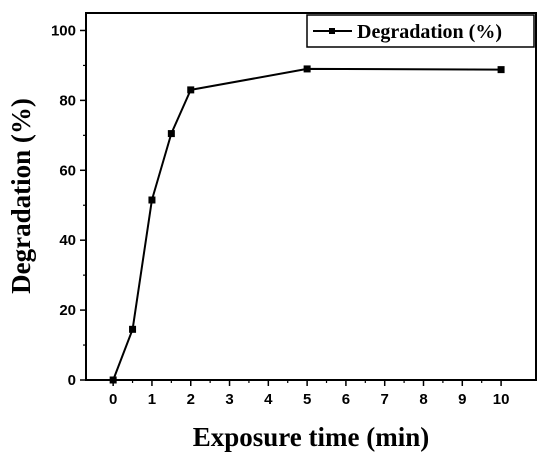 The image size is (550, 461). What do you see at coordinates (191, 399) in the screenshot?
I see `x-tick-label: 2` at bounding box center [191, 399].